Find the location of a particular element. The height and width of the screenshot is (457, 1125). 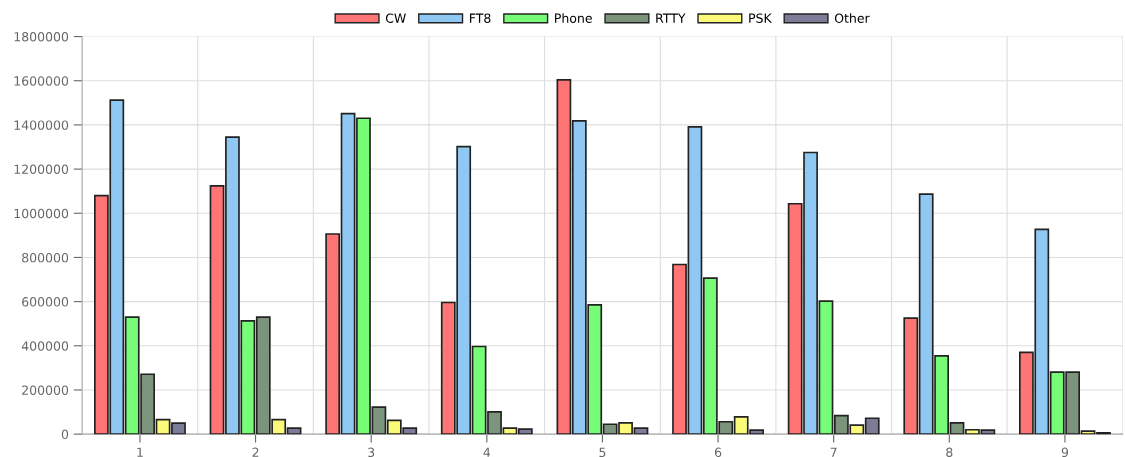

x-tick-label: 9 is located at coordinates (1065, 452).